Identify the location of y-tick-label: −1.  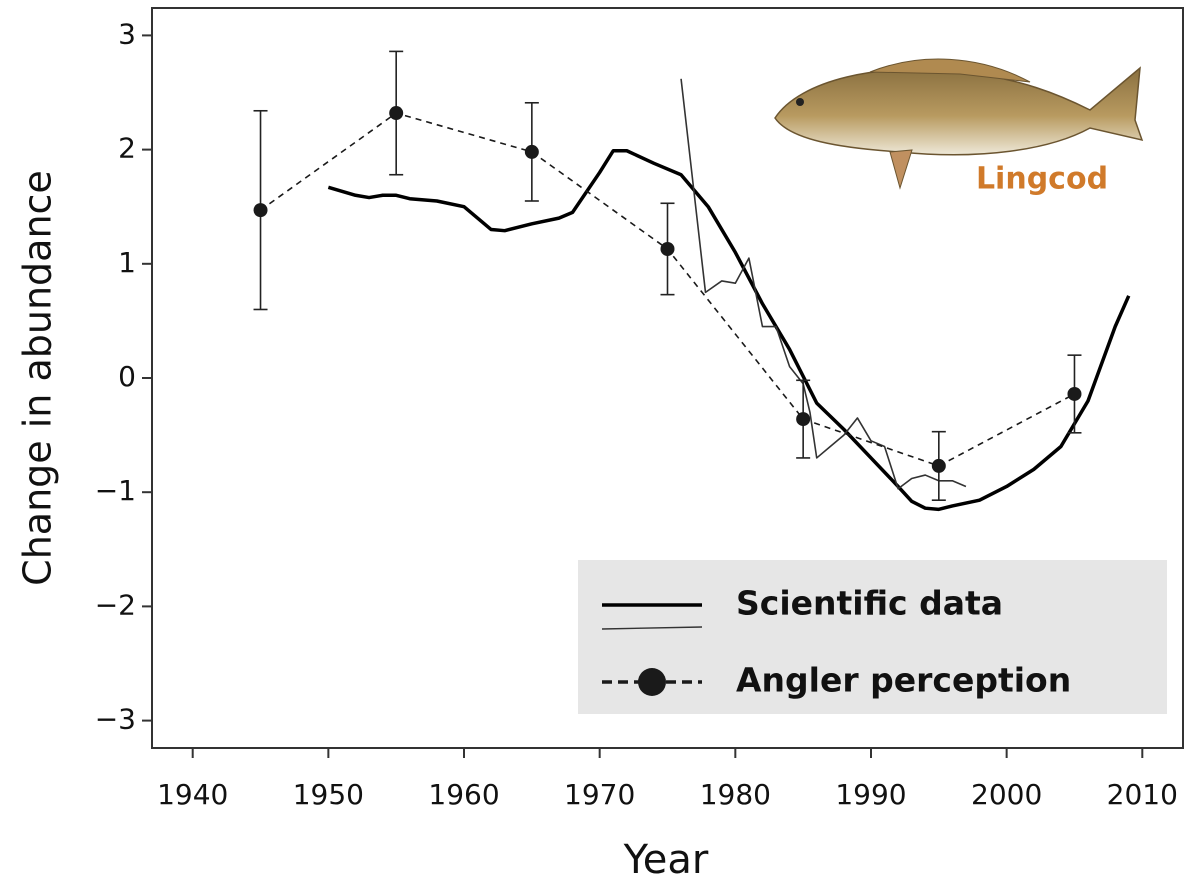
(115, 490).